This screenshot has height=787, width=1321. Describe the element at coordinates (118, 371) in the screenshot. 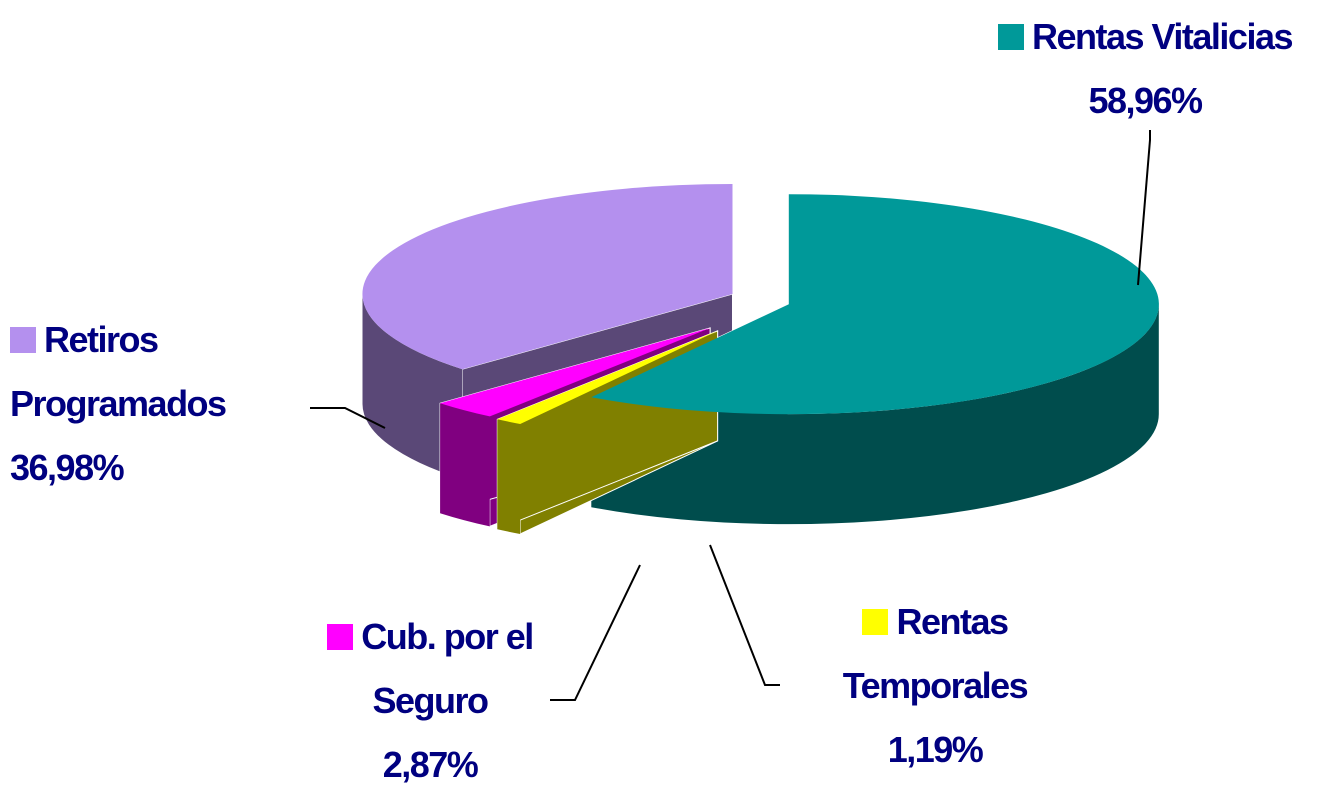

I see `category-label: Retiros Programados` at that location.